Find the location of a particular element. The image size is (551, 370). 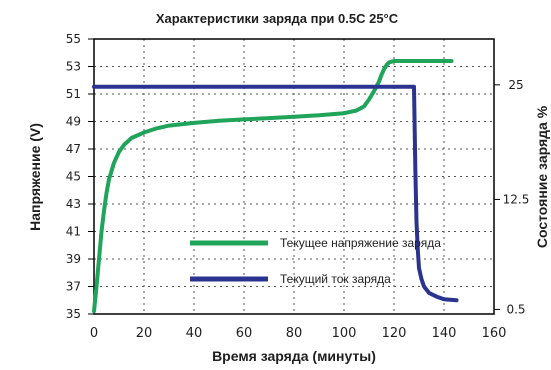

y-left-tick-label: 41 is located at coordinates (73, 232).